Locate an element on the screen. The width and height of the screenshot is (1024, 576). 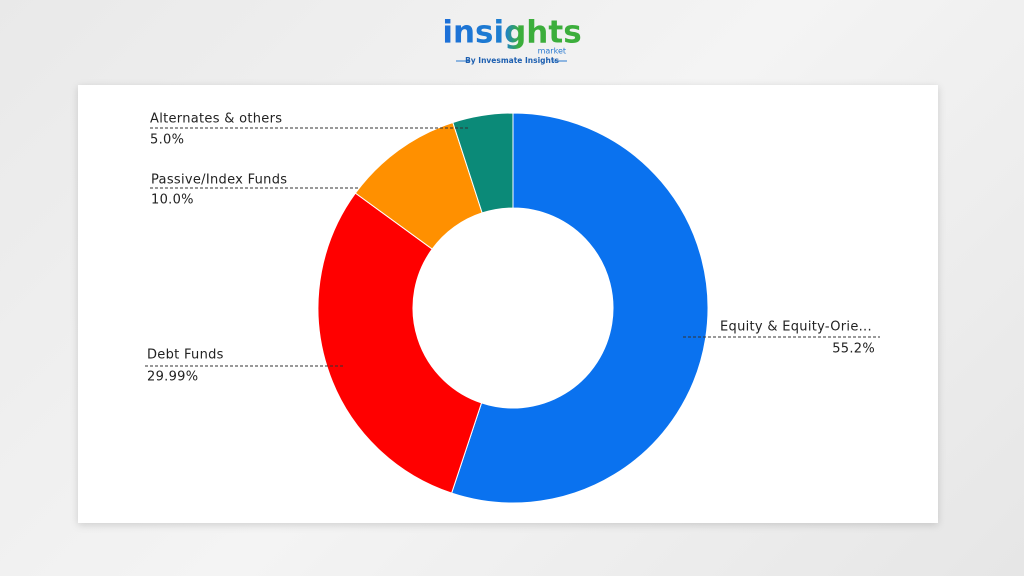
brand-sub: market is located at coordinates (552, 51).